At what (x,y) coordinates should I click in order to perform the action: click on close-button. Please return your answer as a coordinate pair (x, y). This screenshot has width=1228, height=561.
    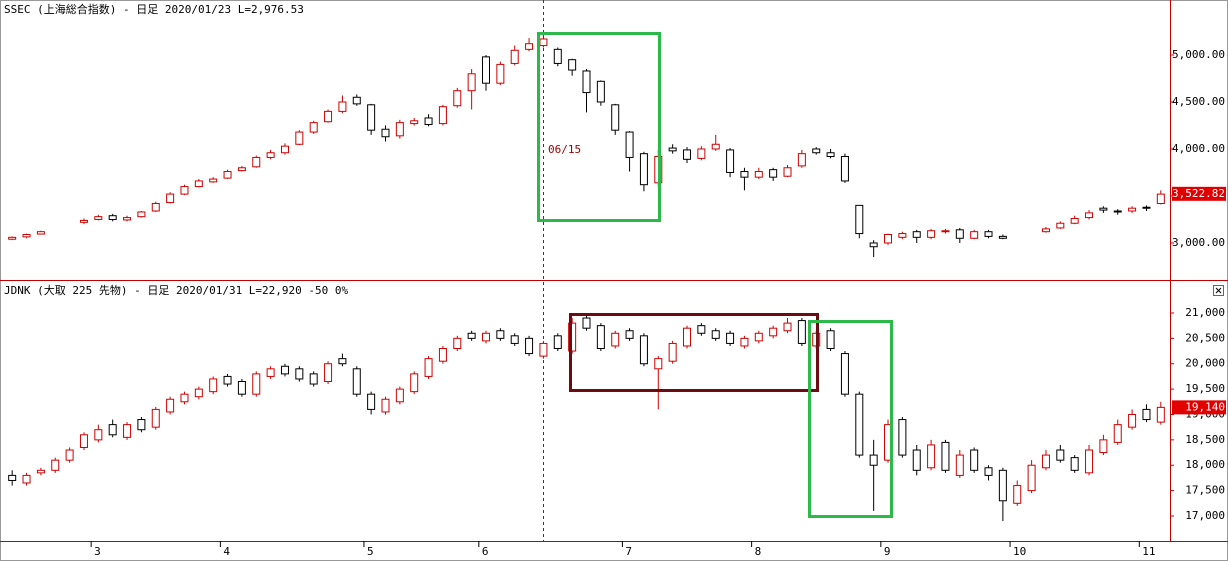
    Looking at the image, I should click on (1218, 290).